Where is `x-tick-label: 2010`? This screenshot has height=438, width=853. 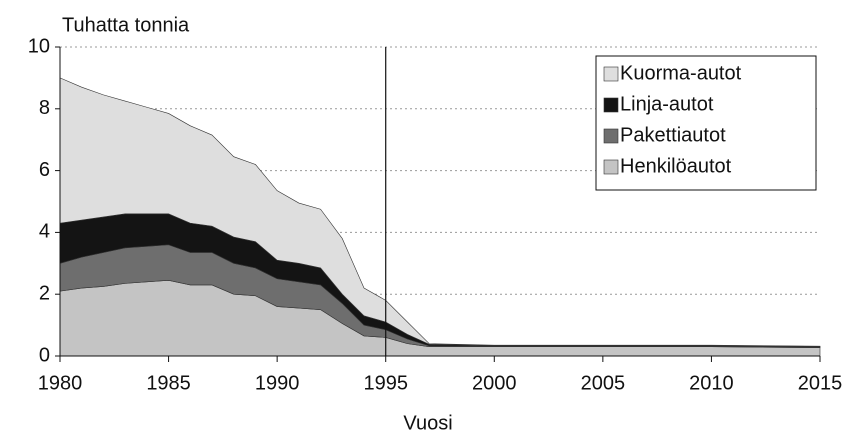 x-tick-label: 2010 is located at coordinates (711, 383).